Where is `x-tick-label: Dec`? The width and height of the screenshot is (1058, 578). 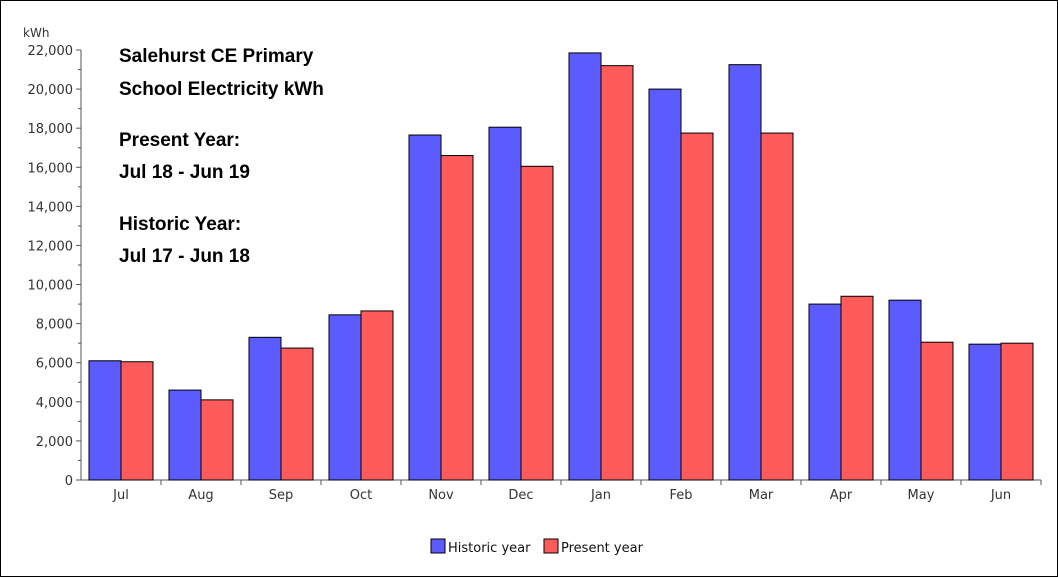 x-tick-label: Dec is located at coordinates (520, 495).